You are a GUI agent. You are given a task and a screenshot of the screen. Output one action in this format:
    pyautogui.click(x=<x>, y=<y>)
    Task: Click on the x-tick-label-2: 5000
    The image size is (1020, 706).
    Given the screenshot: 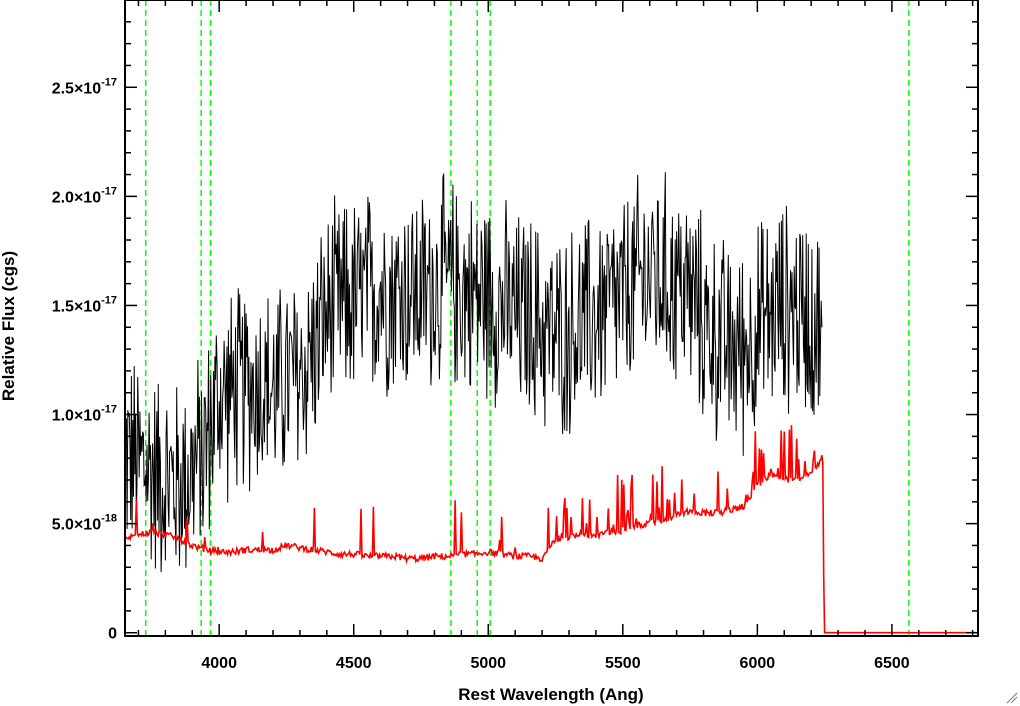 What is the action you would take?
    pyautogui.click(x=488, y=663)
    